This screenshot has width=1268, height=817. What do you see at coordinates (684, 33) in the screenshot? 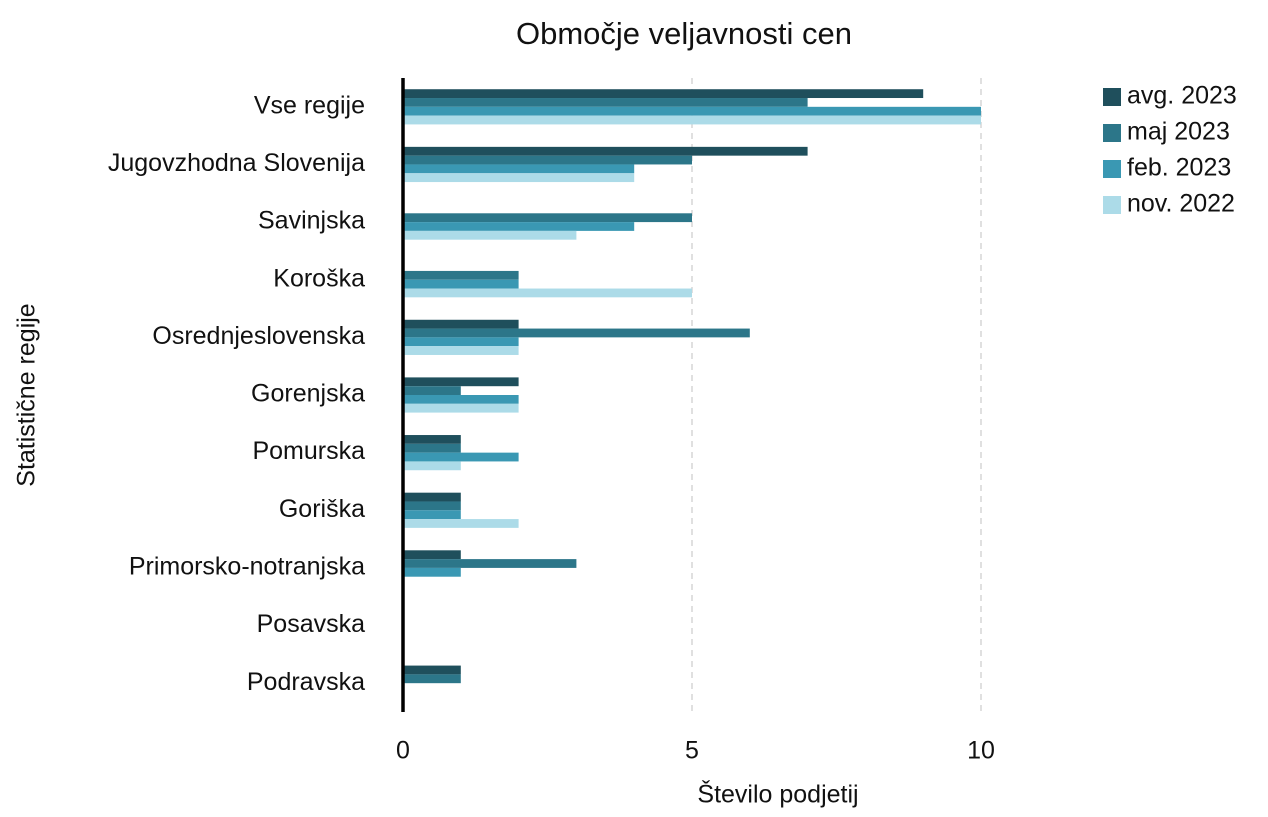
I see `chart-title: Območje veljavnosti cen` at bounding box center [684, 33].